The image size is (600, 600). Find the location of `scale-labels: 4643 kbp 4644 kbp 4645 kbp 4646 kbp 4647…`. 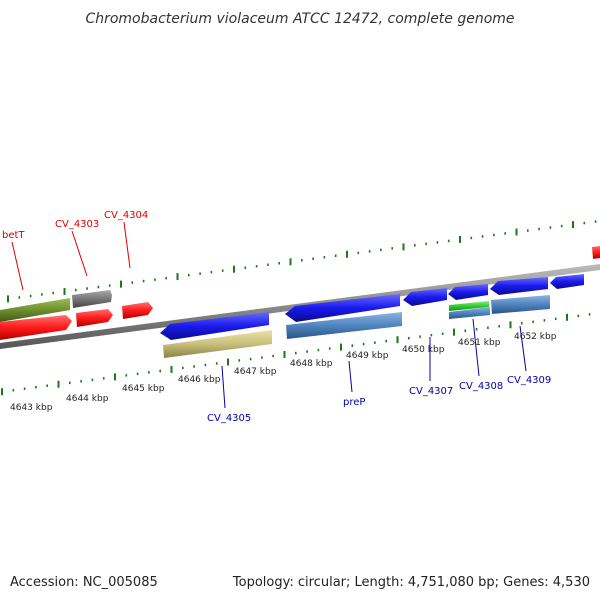

scale-labels: 4643 kbp 4644 kbp 4645 kbp 4646 kbp 4647… is located at coordinates (283, 372).